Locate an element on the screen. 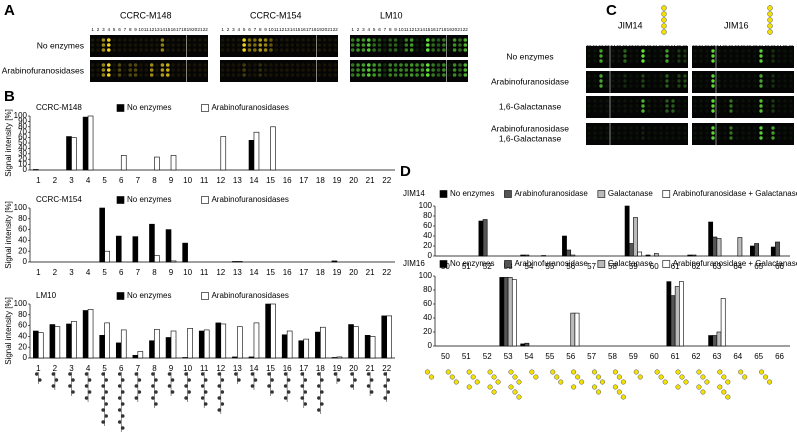  x-tick-label: 64 is located at coordinates (737, 356).